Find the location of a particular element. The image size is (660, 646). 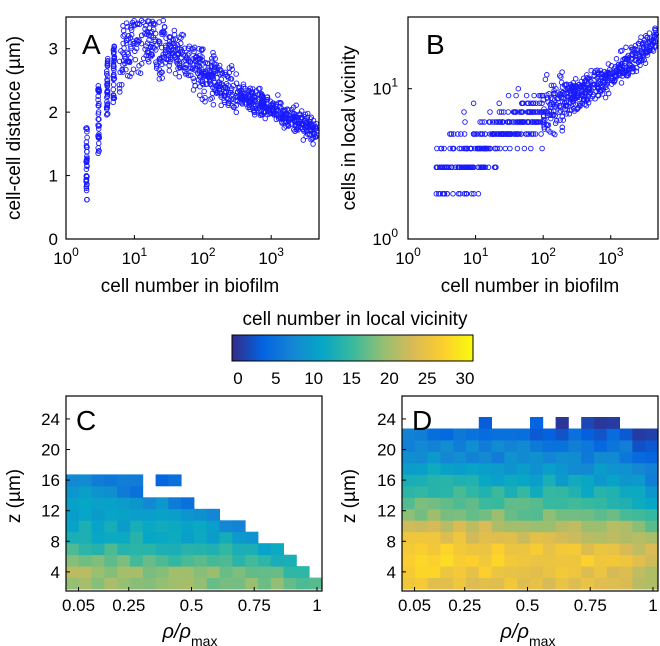

panel-c-xtick-label: 0.5 is located at coordinates (192, 605).